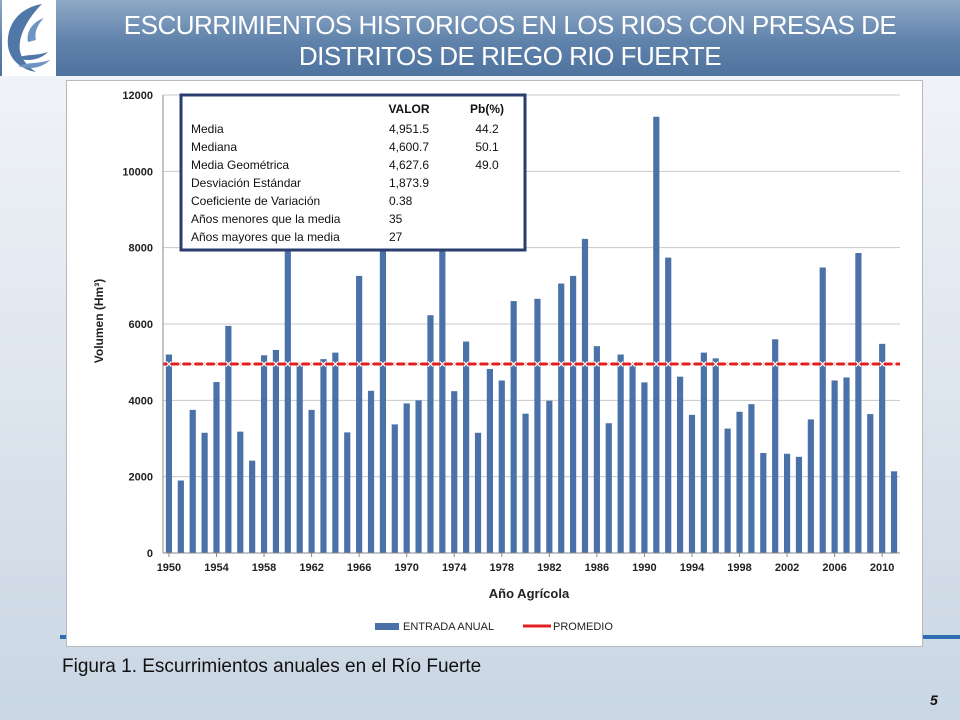 The width and height of the screenshot is (960, 720). Describe the element at coordinates (264, 568) in the screenshot. I see `x-tick-label: 1958` at that location.